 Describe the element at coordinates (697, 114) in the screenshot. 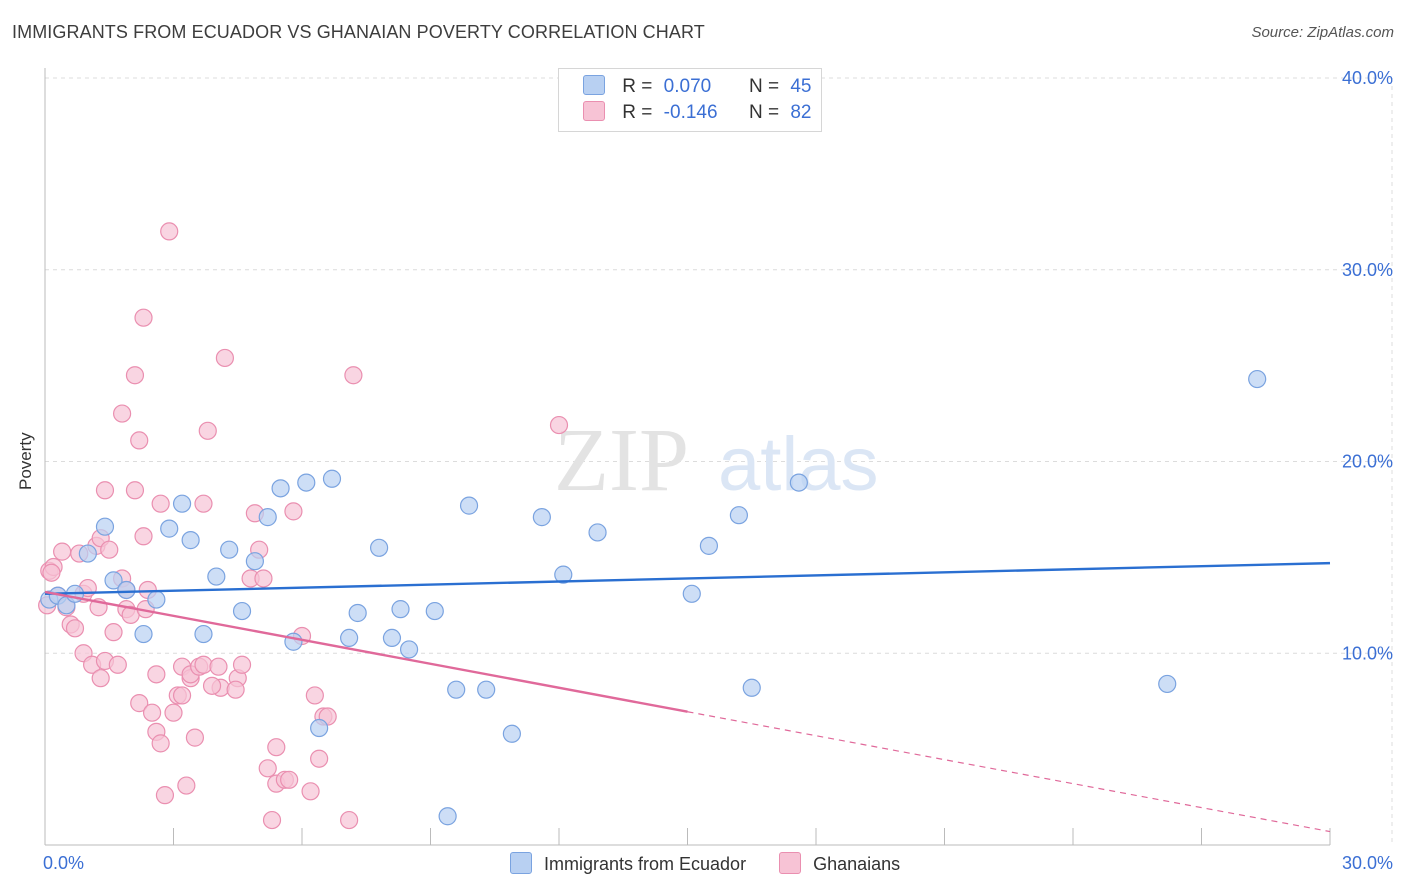

I see `stats-row-ghanaians: R = -0.146 N = 82` at that location.